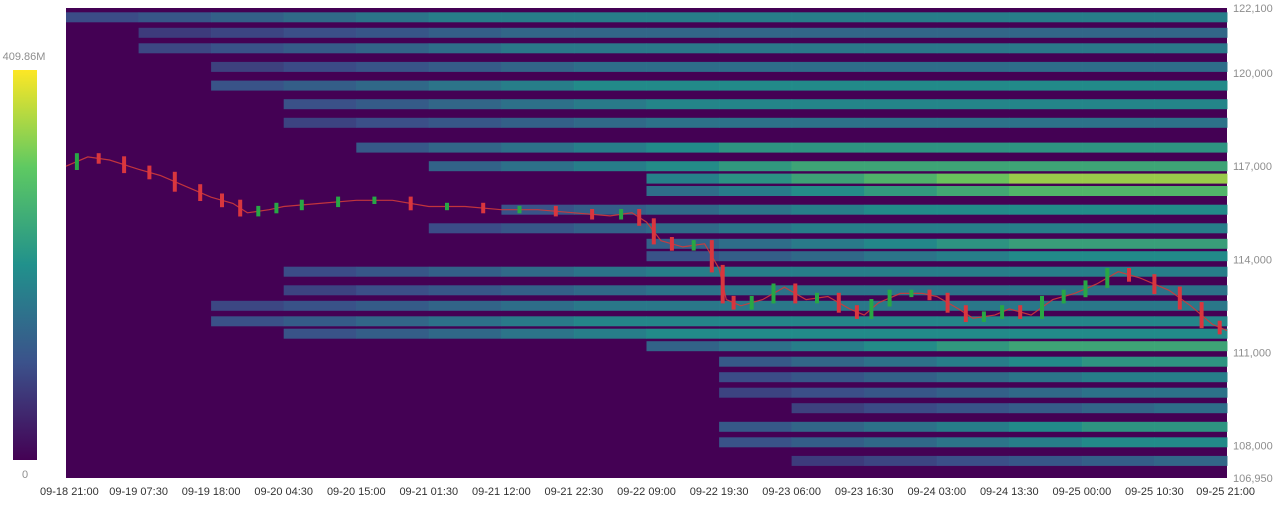  Describe the element at coordinates (69, 492) in the screenshot. I see `x-tick-label: 09-18 21:00` at that location.